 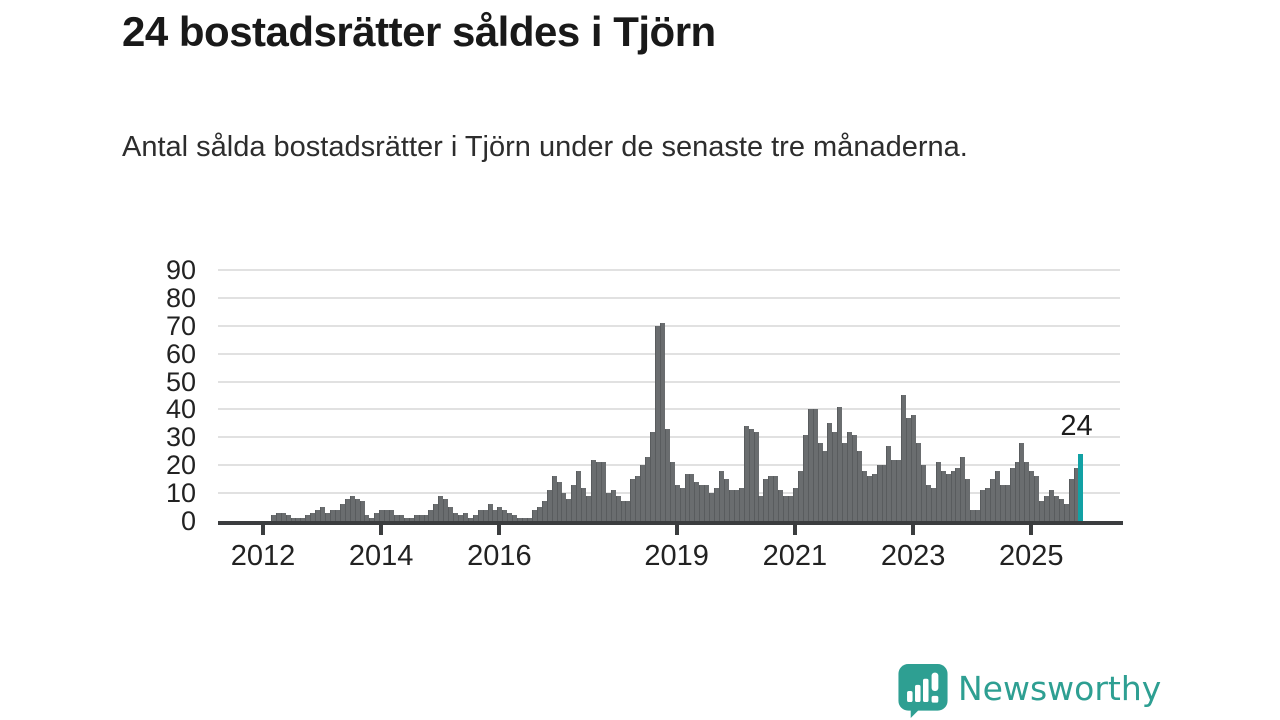 What do you see at coordinates (180, 381) in the screenshot?
I see `y-axis-tick-label: 50` at bounding box center [180, 381].